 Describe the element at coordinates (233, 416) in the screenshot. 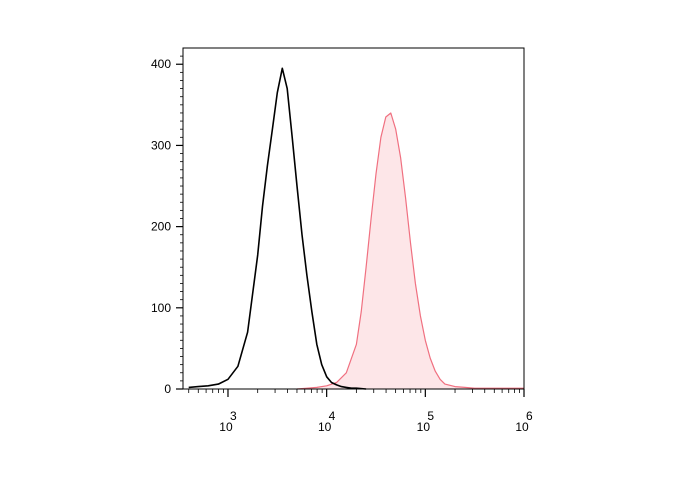

I see `x-tick-exponent-0: 3` at that location.